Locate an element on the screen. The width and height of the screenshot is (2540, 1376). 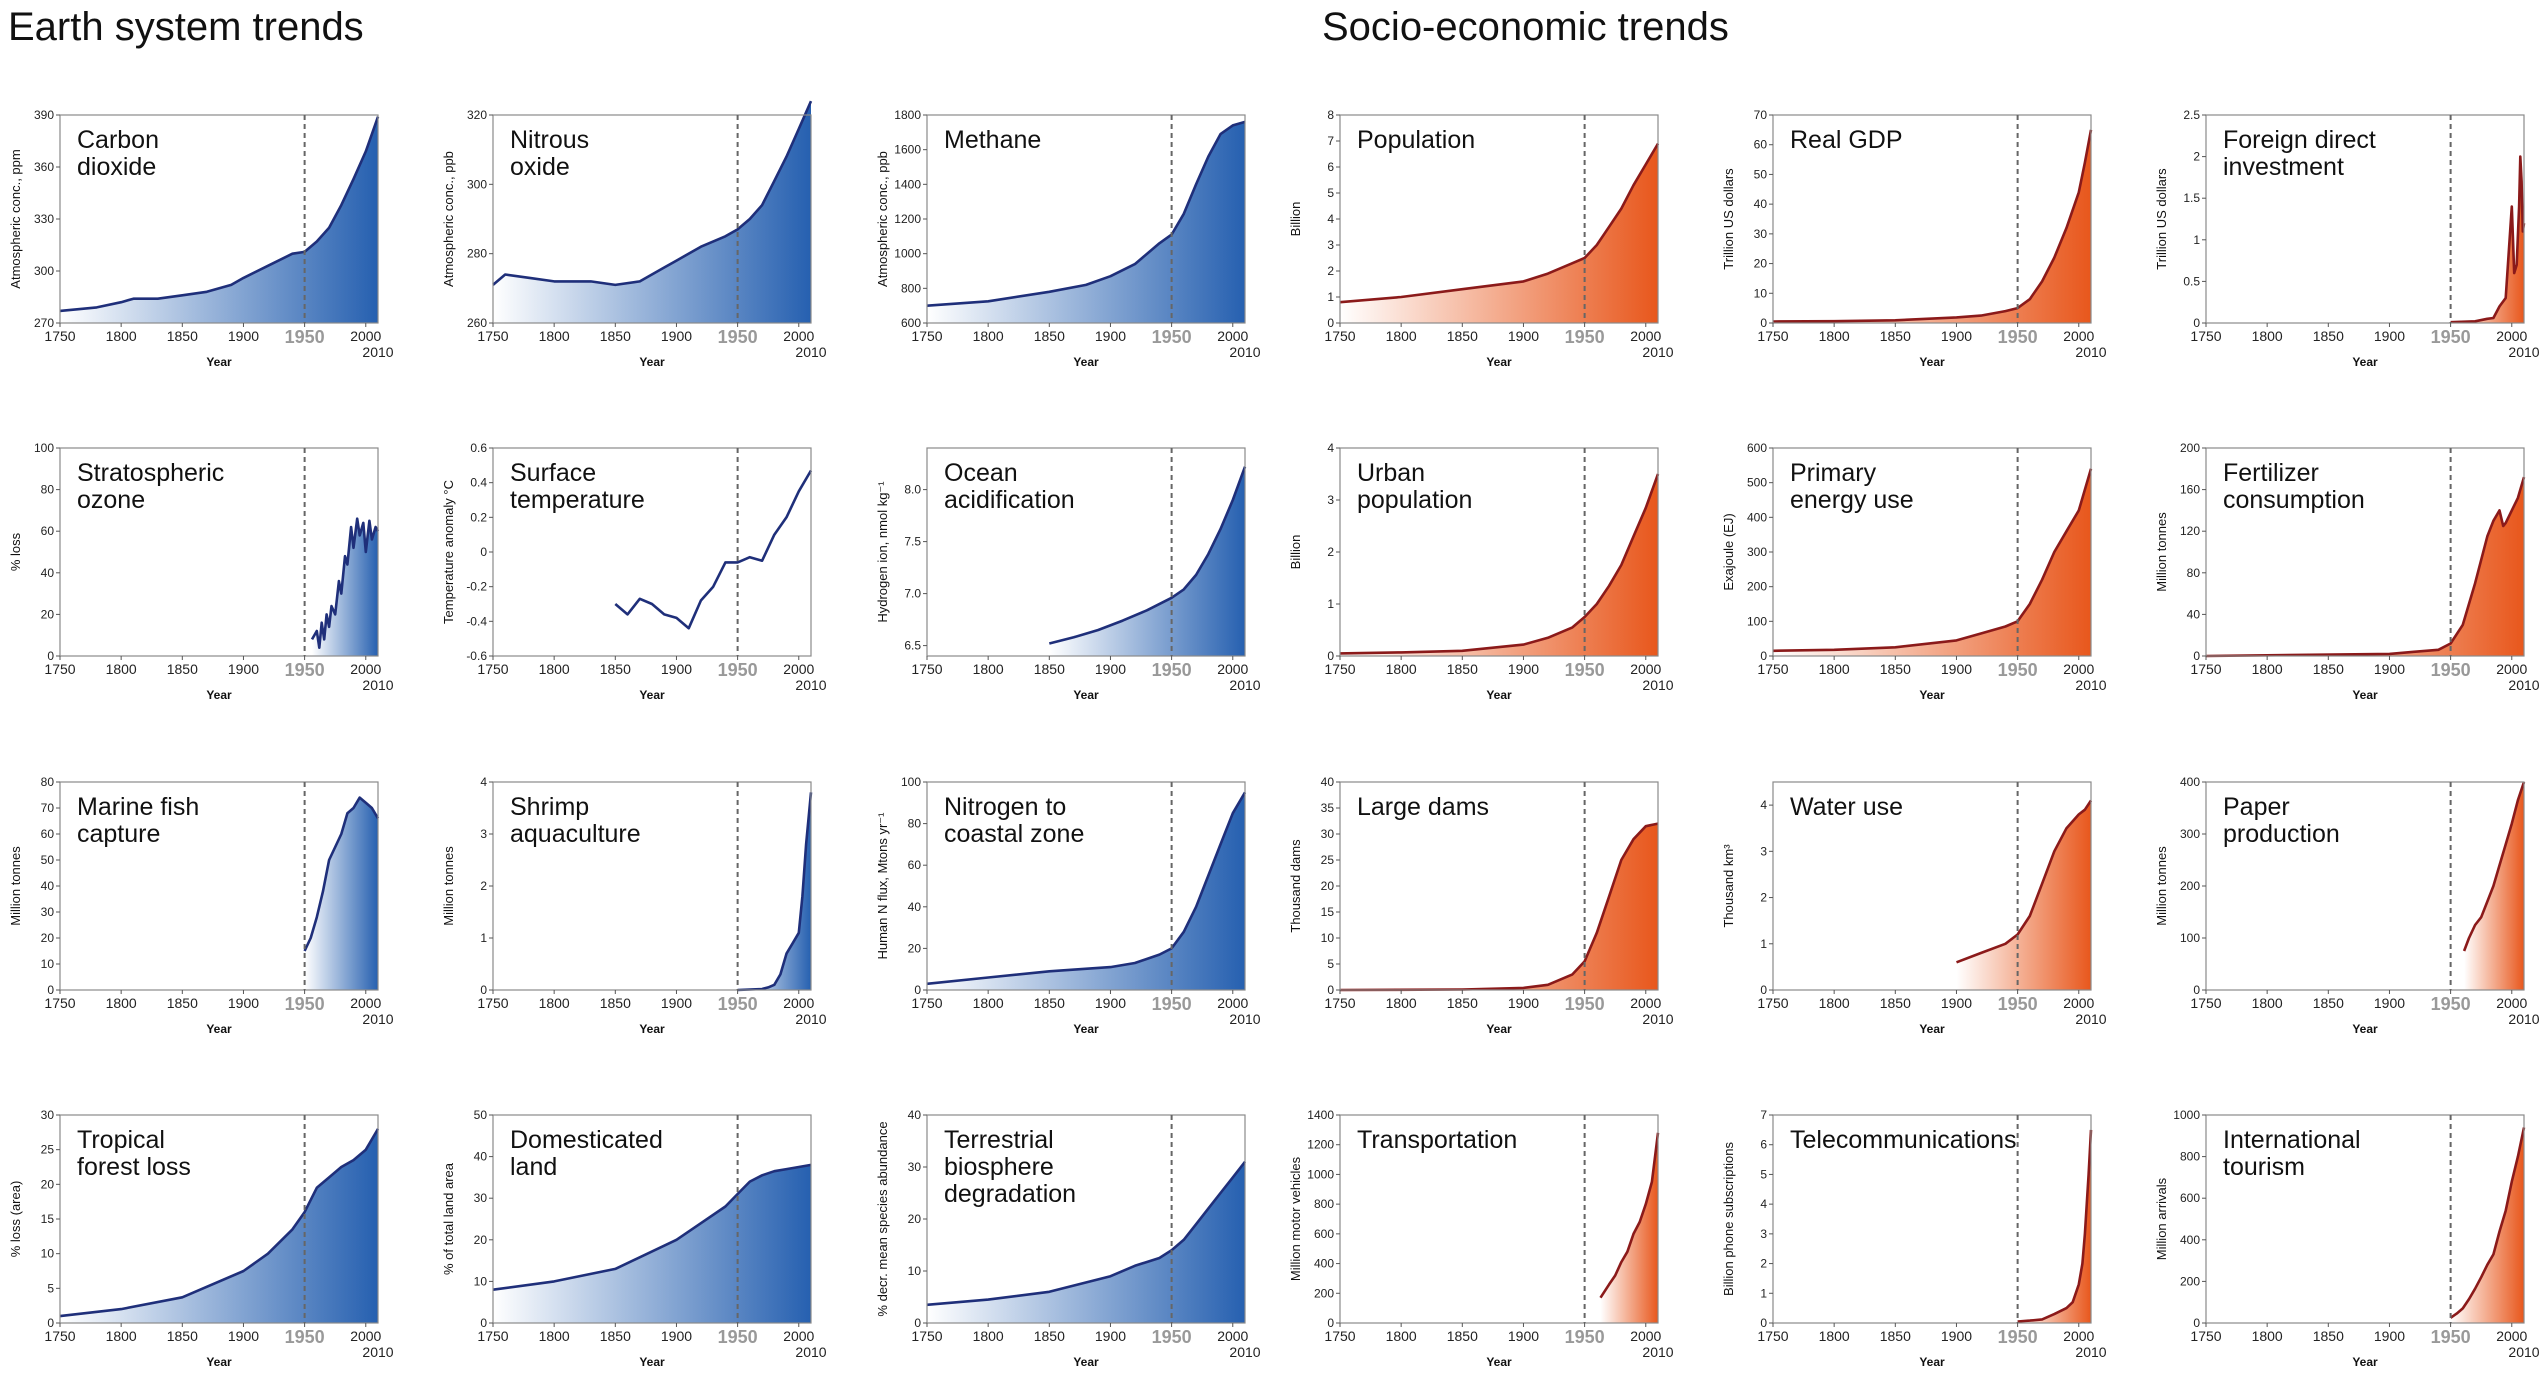
y-tick-label: 15 is located at coordinates (1328, 912).